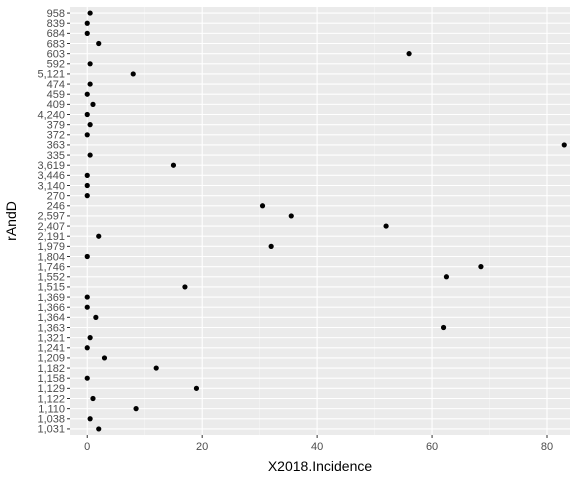 The image size is (578, 481). Describe the element at coordinates (547, 447) in the screenshot. I see `x-tick-label: 80` at that location.